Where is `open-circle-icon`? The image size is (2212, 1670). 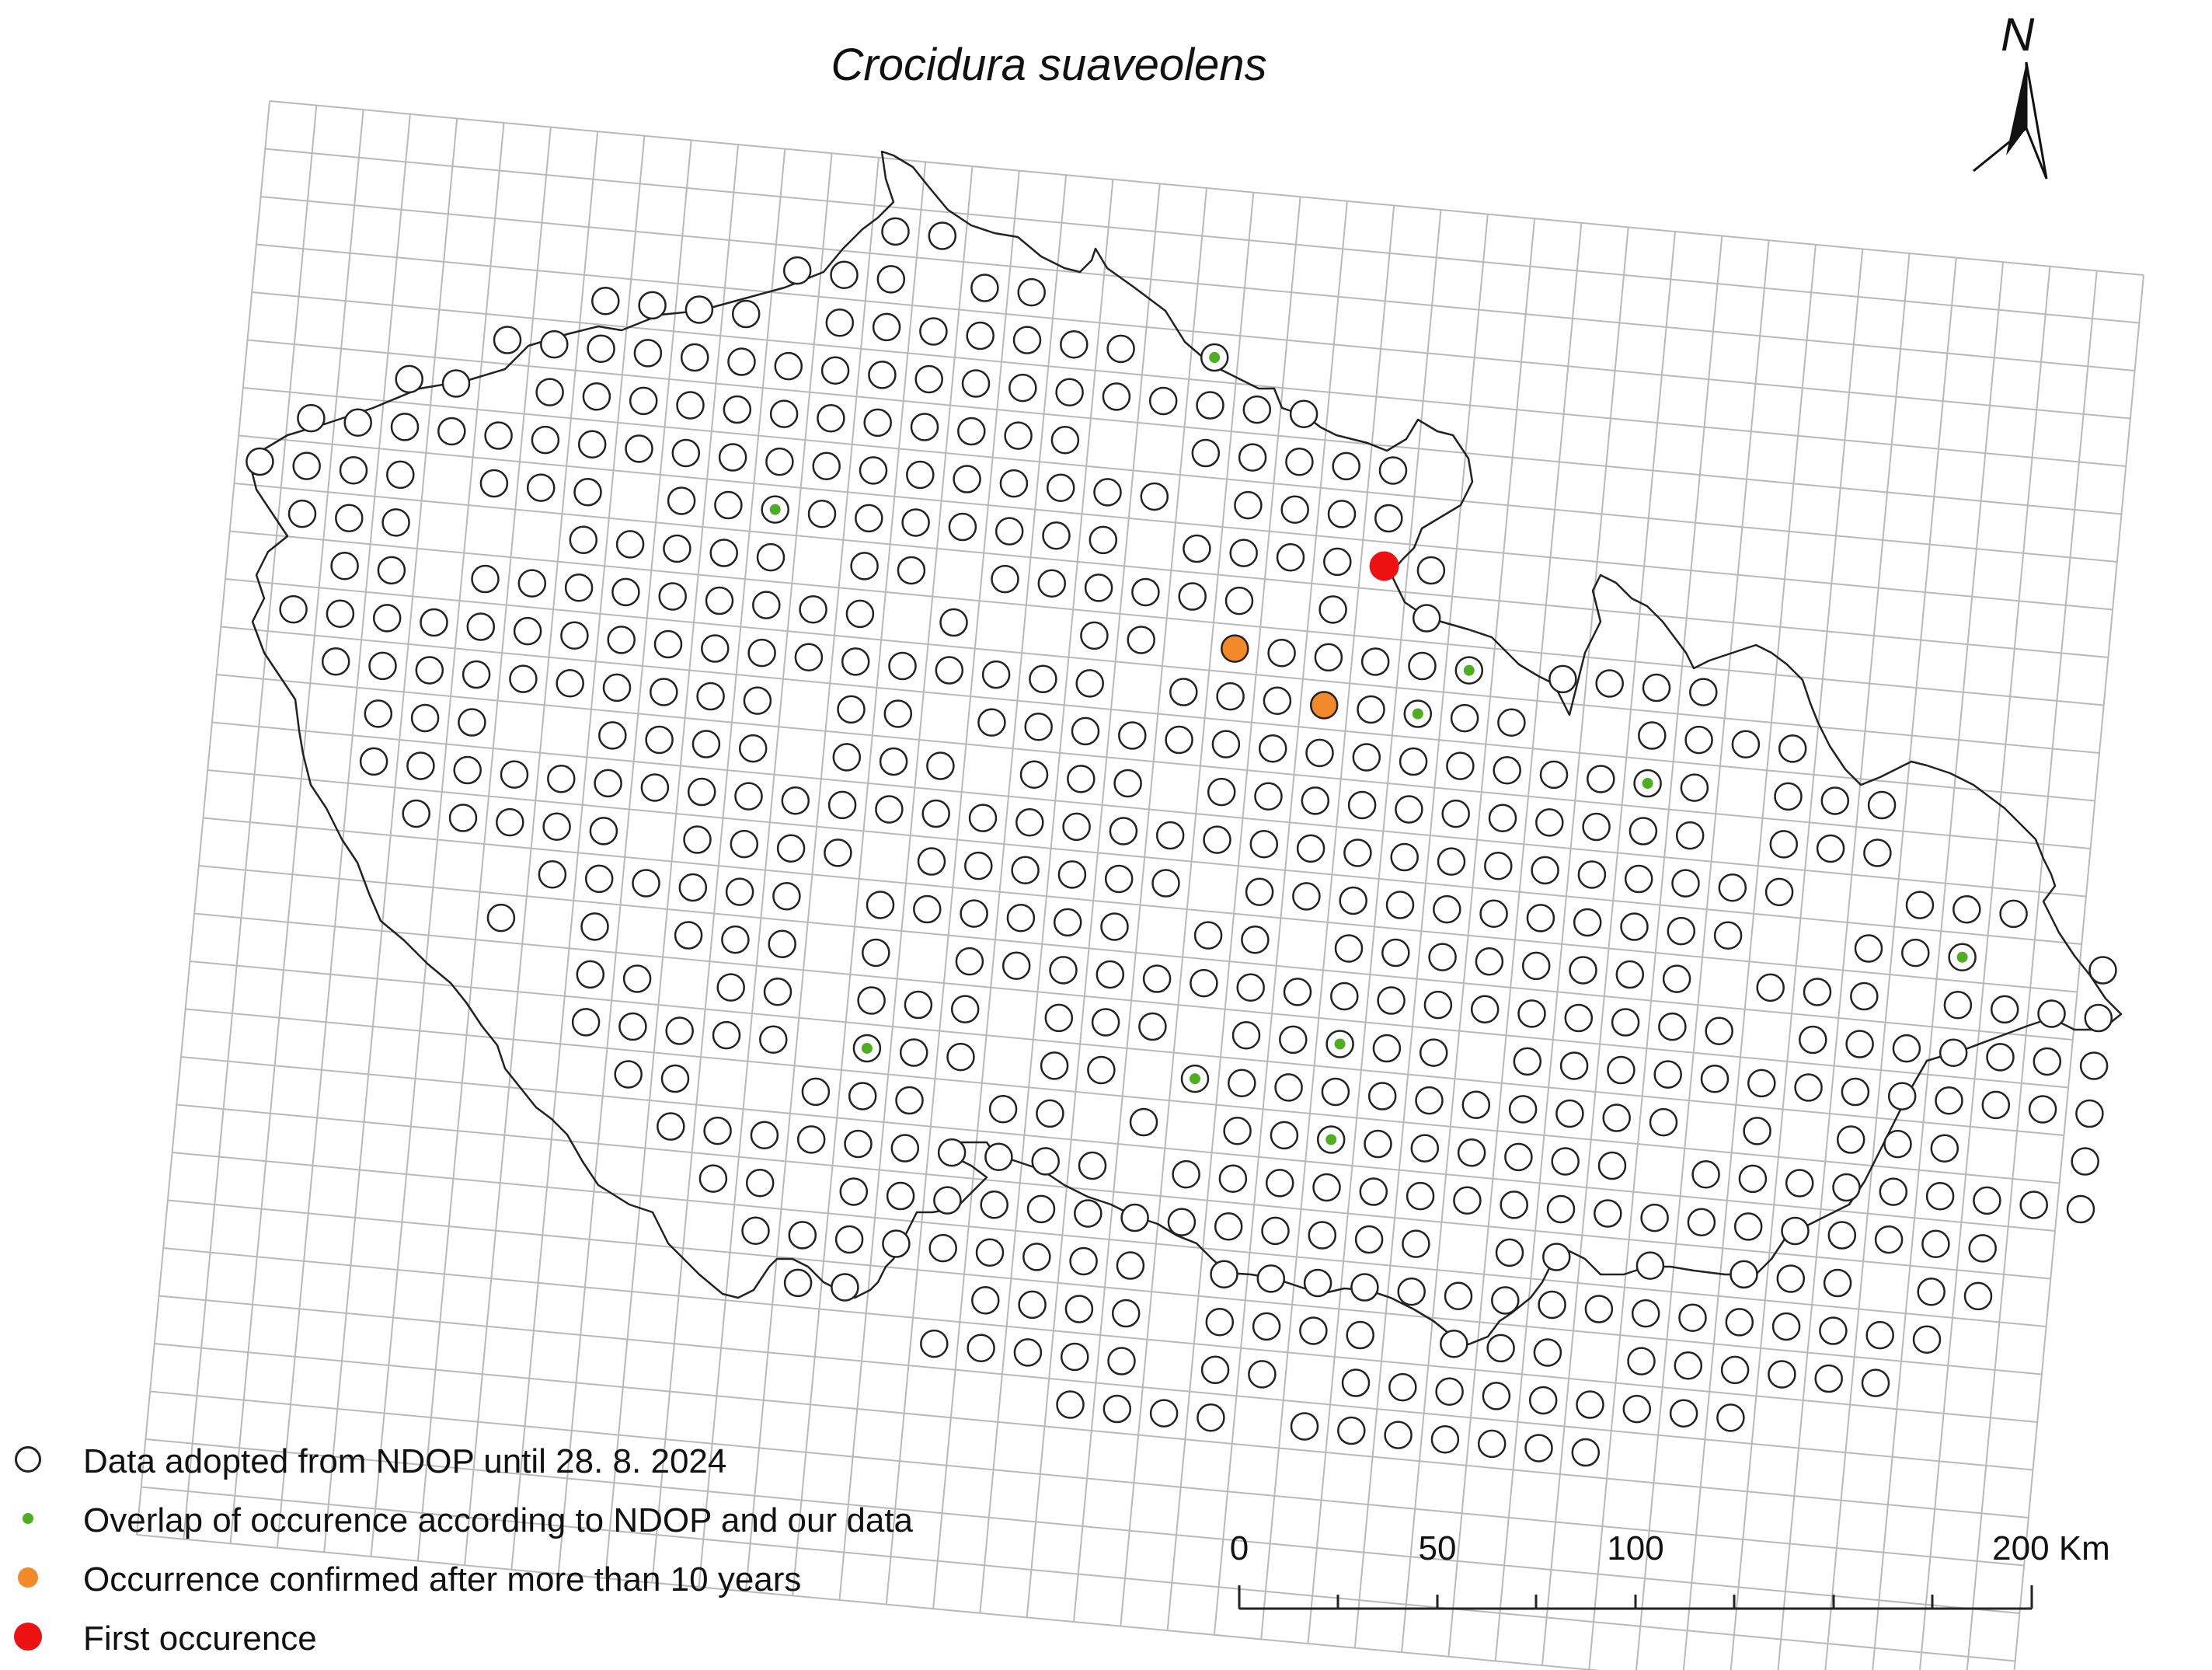 open-circle-icon is located at coordinates (28, 1459).